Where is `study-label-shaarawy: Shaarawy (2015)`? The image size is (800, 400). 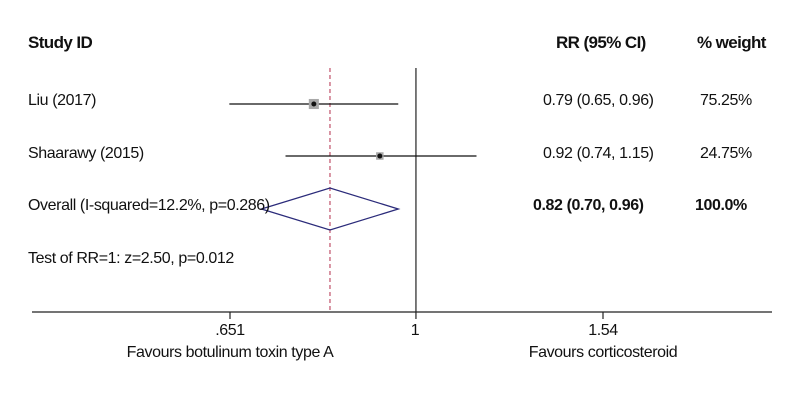 study-label-shaarawy: Shaarawy (2015) is located at coordinates (86, 153).